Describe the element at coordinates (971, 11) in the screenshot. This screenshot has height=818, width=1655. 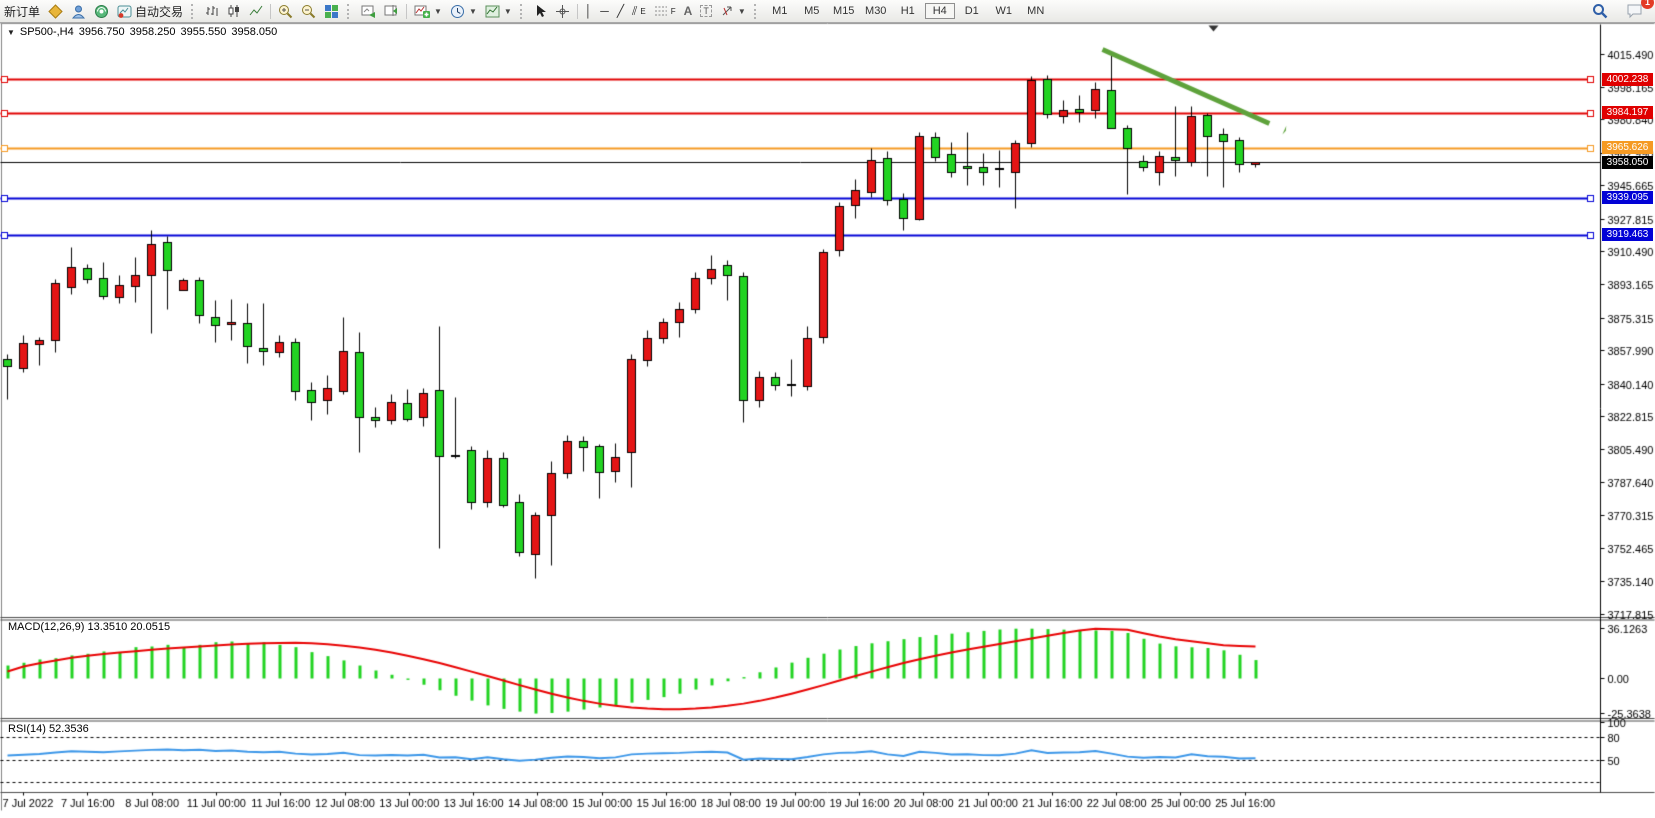
I see `timeframe-button-D1: D1` at that location.